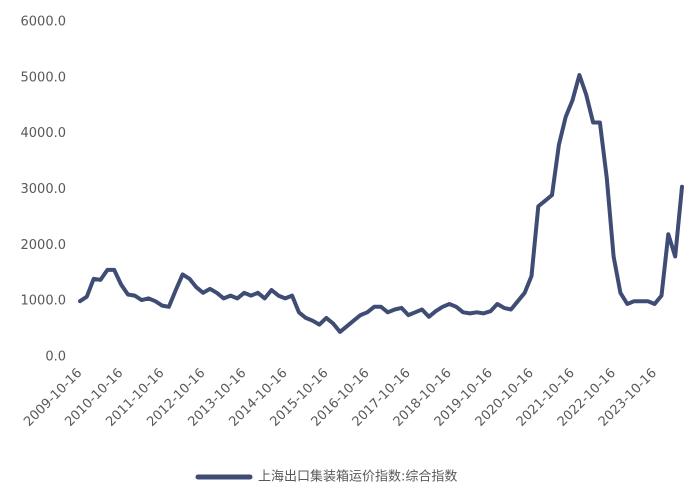  Describe the element at coordinates (44, 77) in the screenshot. I see `y-tick-label: 5000.0` at that location.